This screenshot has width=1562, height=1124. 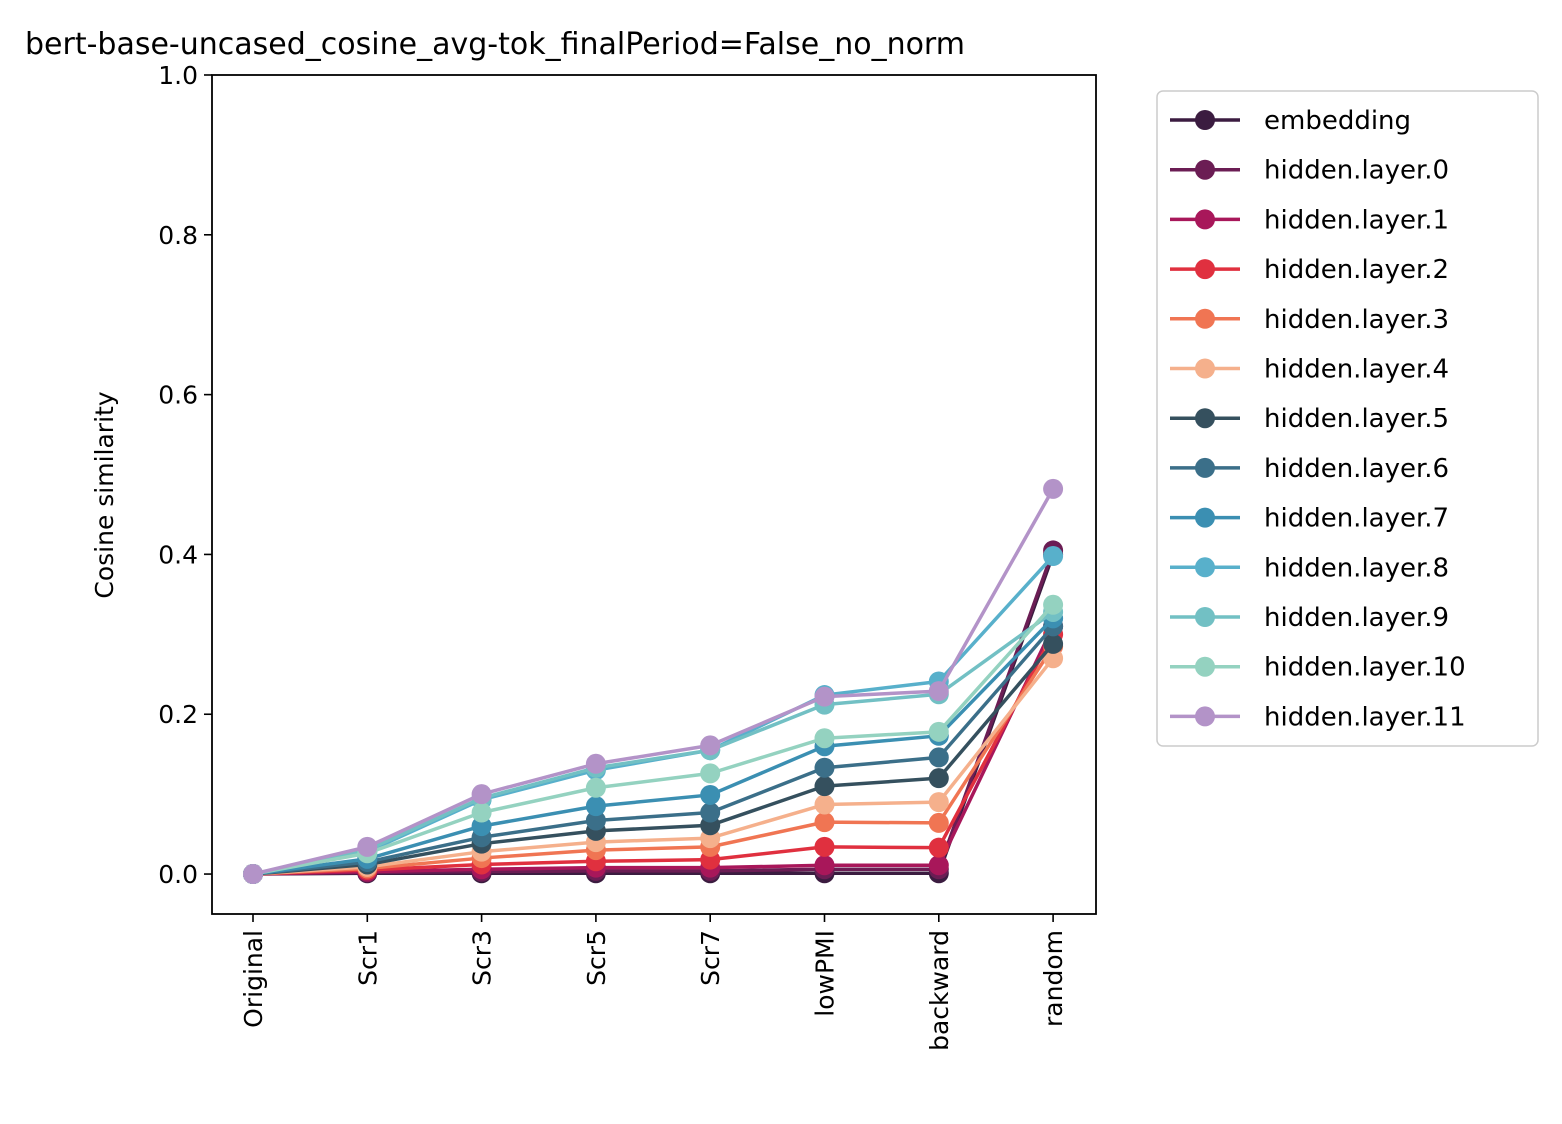 I want to click on legend-label: hidden.layer.11, so click(x=1365, y=717).